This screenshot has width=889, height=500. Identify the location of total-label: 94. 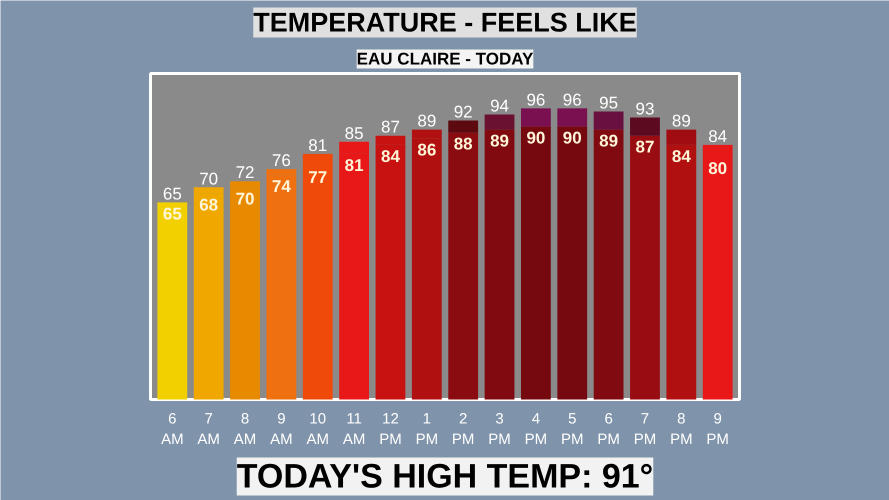
(500, 106).